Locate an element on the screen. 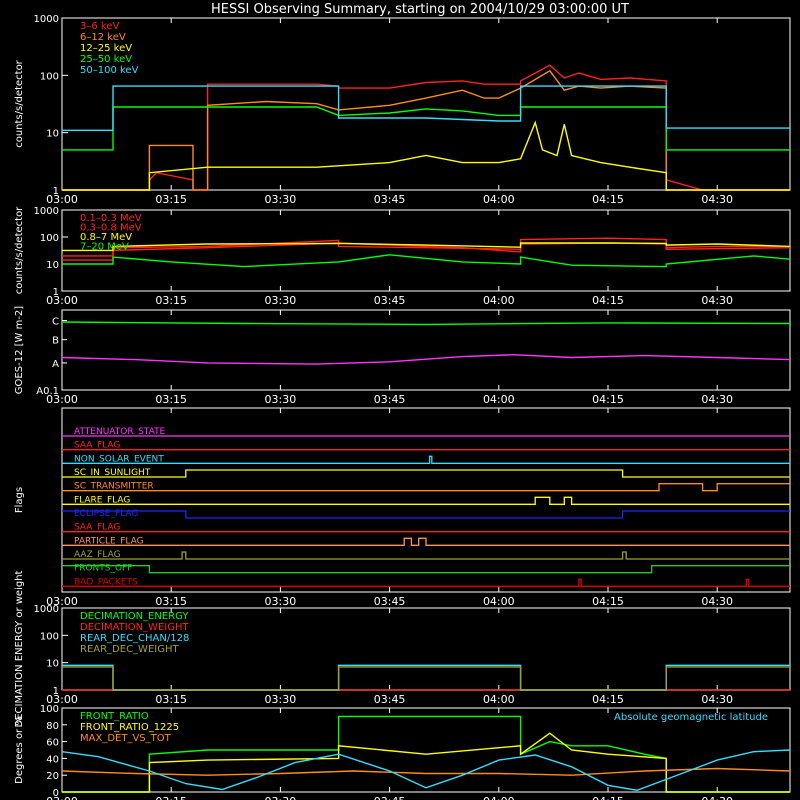 Image resolution: width=800 pixels, height=800 pixels. flags-xtick-label: 04:00 is located at coordinates (499, 601).